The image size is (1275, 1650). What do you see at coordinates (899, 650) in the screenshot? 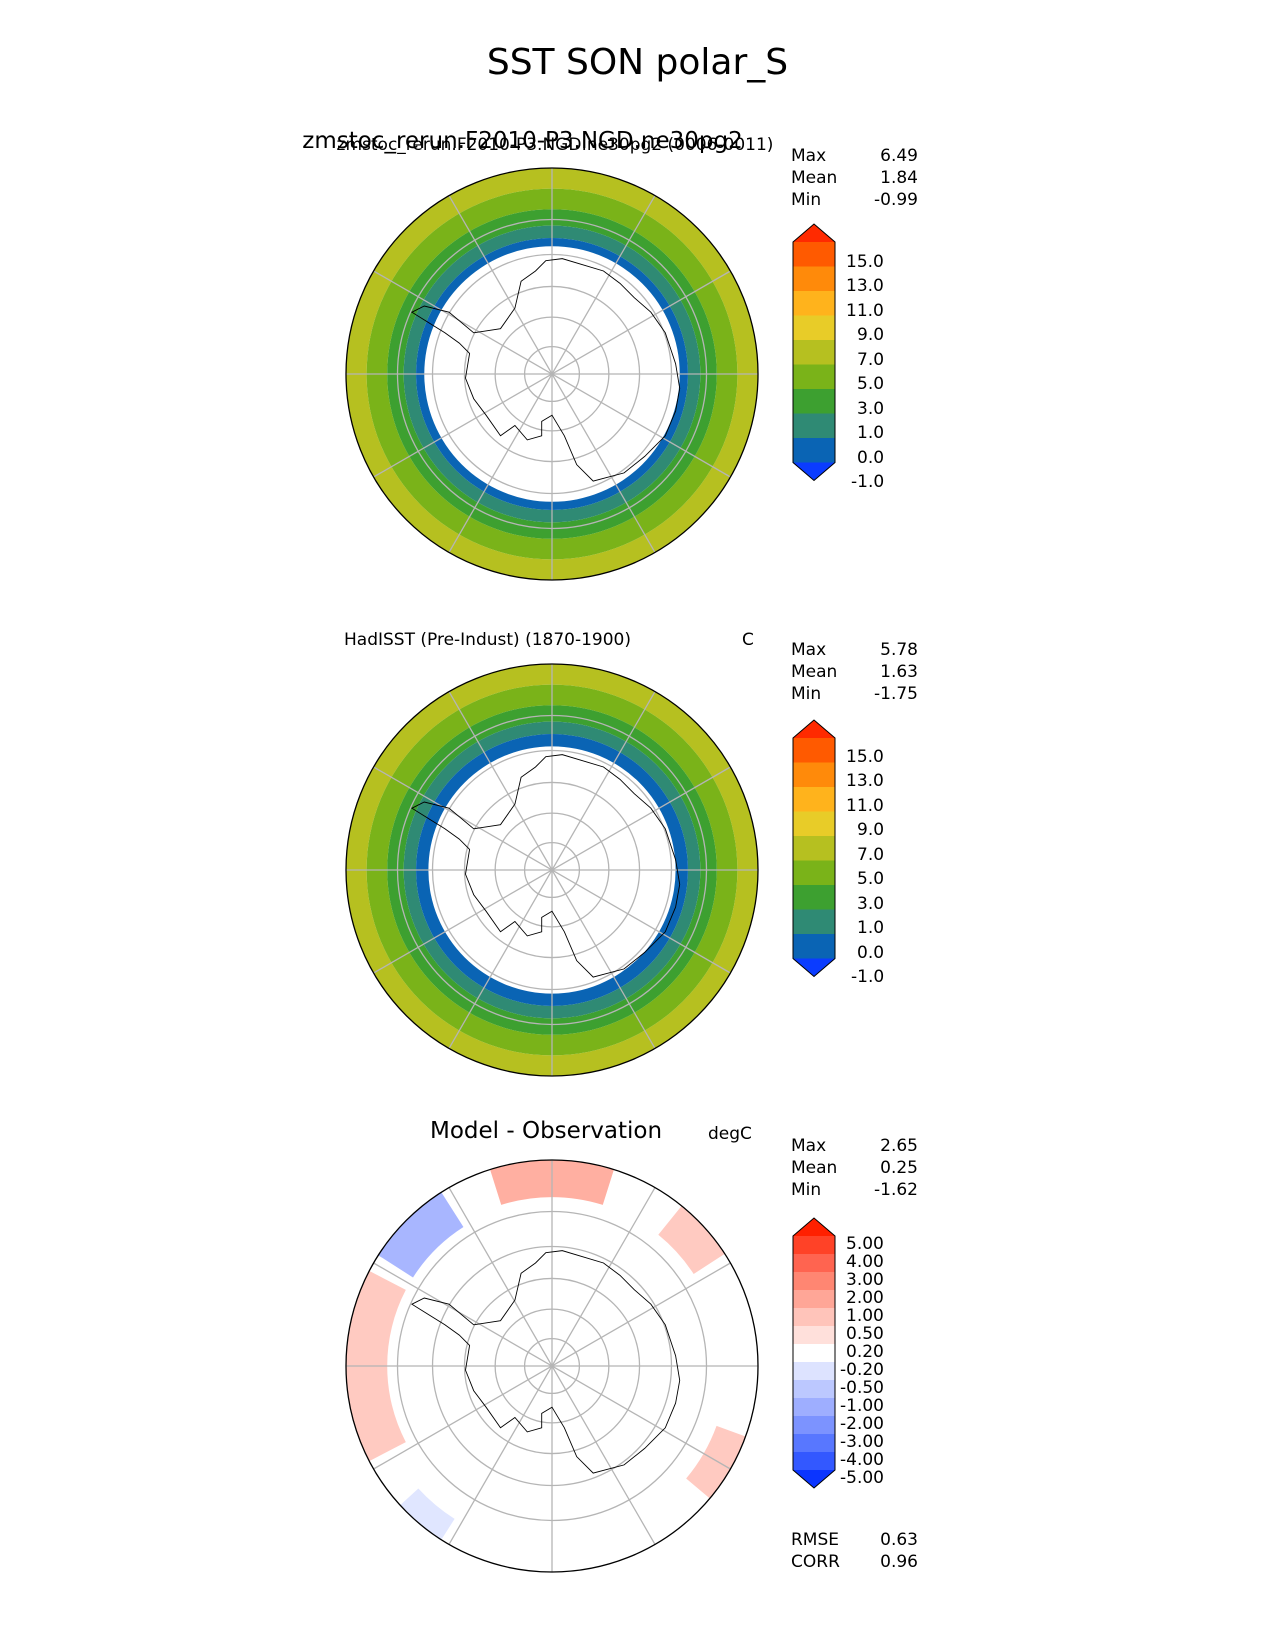
I see `panel2-max-value: 5.78` at bounding box center [899, 650].